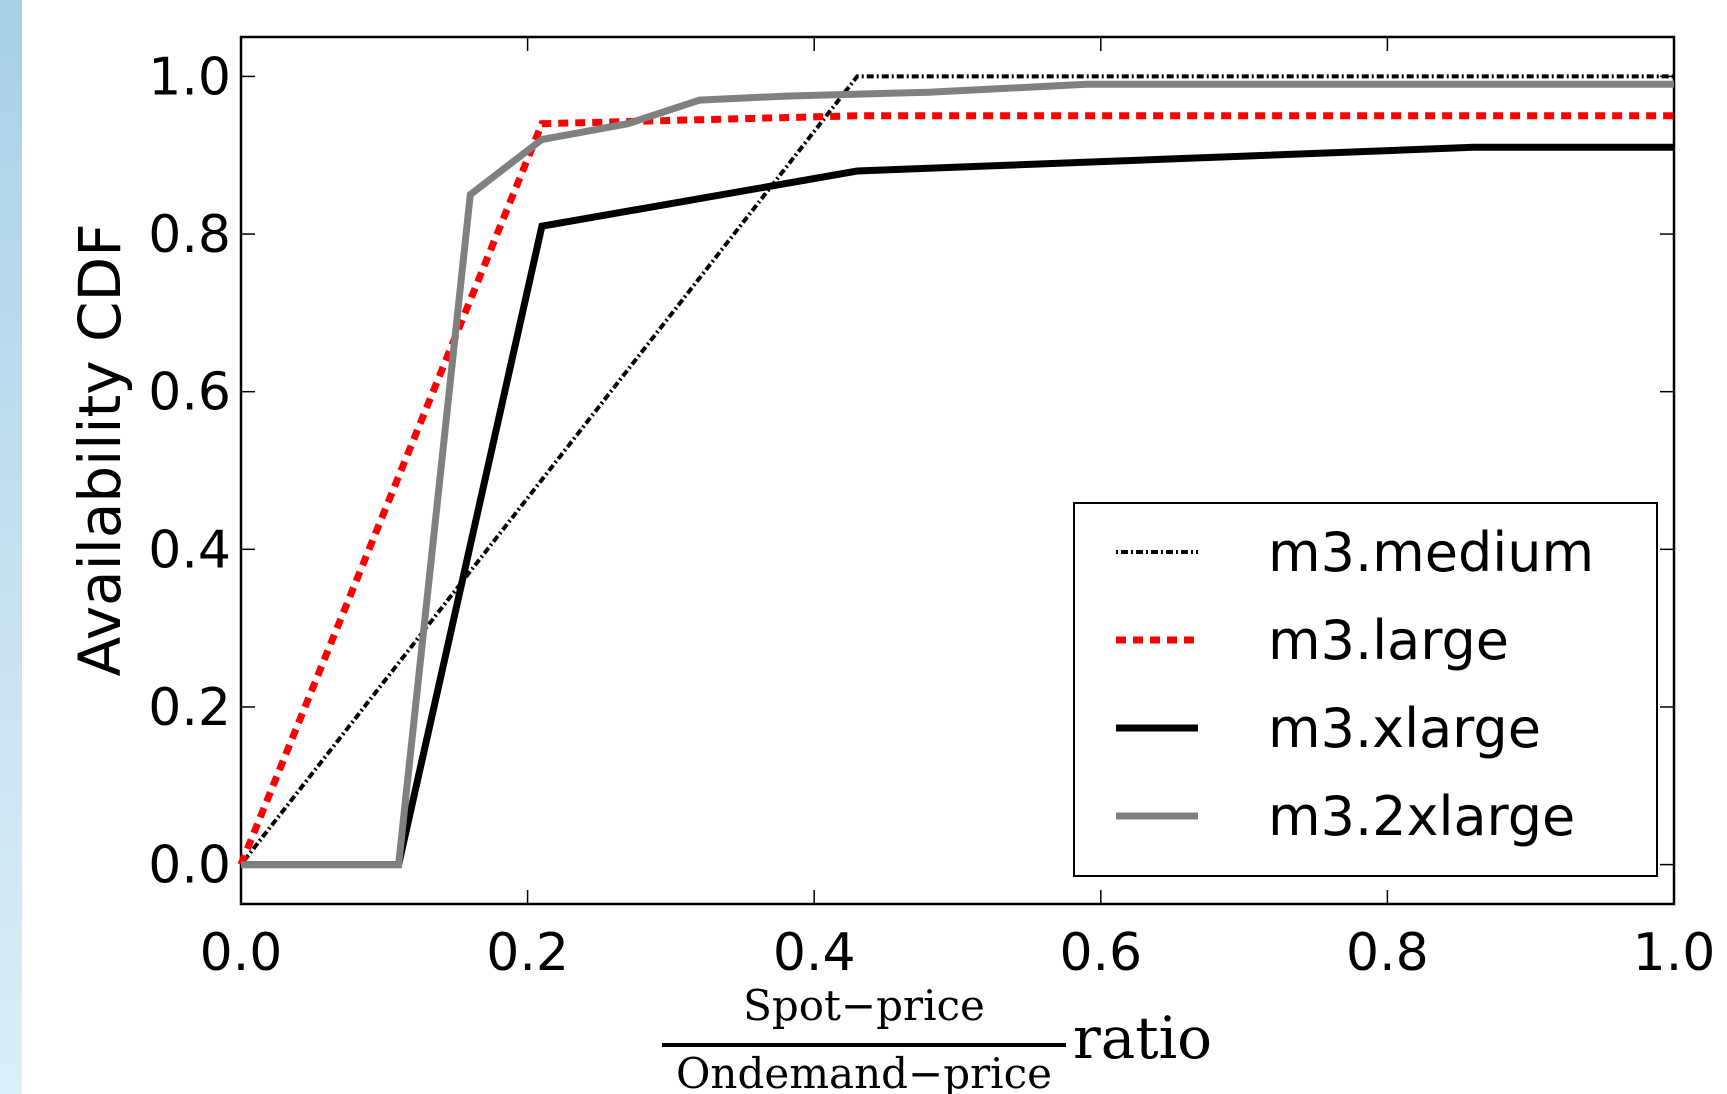 Image resolution: width=1727 pixels, height=1094 pixels. What do you see at coordinates (1404, 728) in the screenshot?
I see `legend-label-m3-xlarge: m3.xlarge` at bounding box center [1404, 728].